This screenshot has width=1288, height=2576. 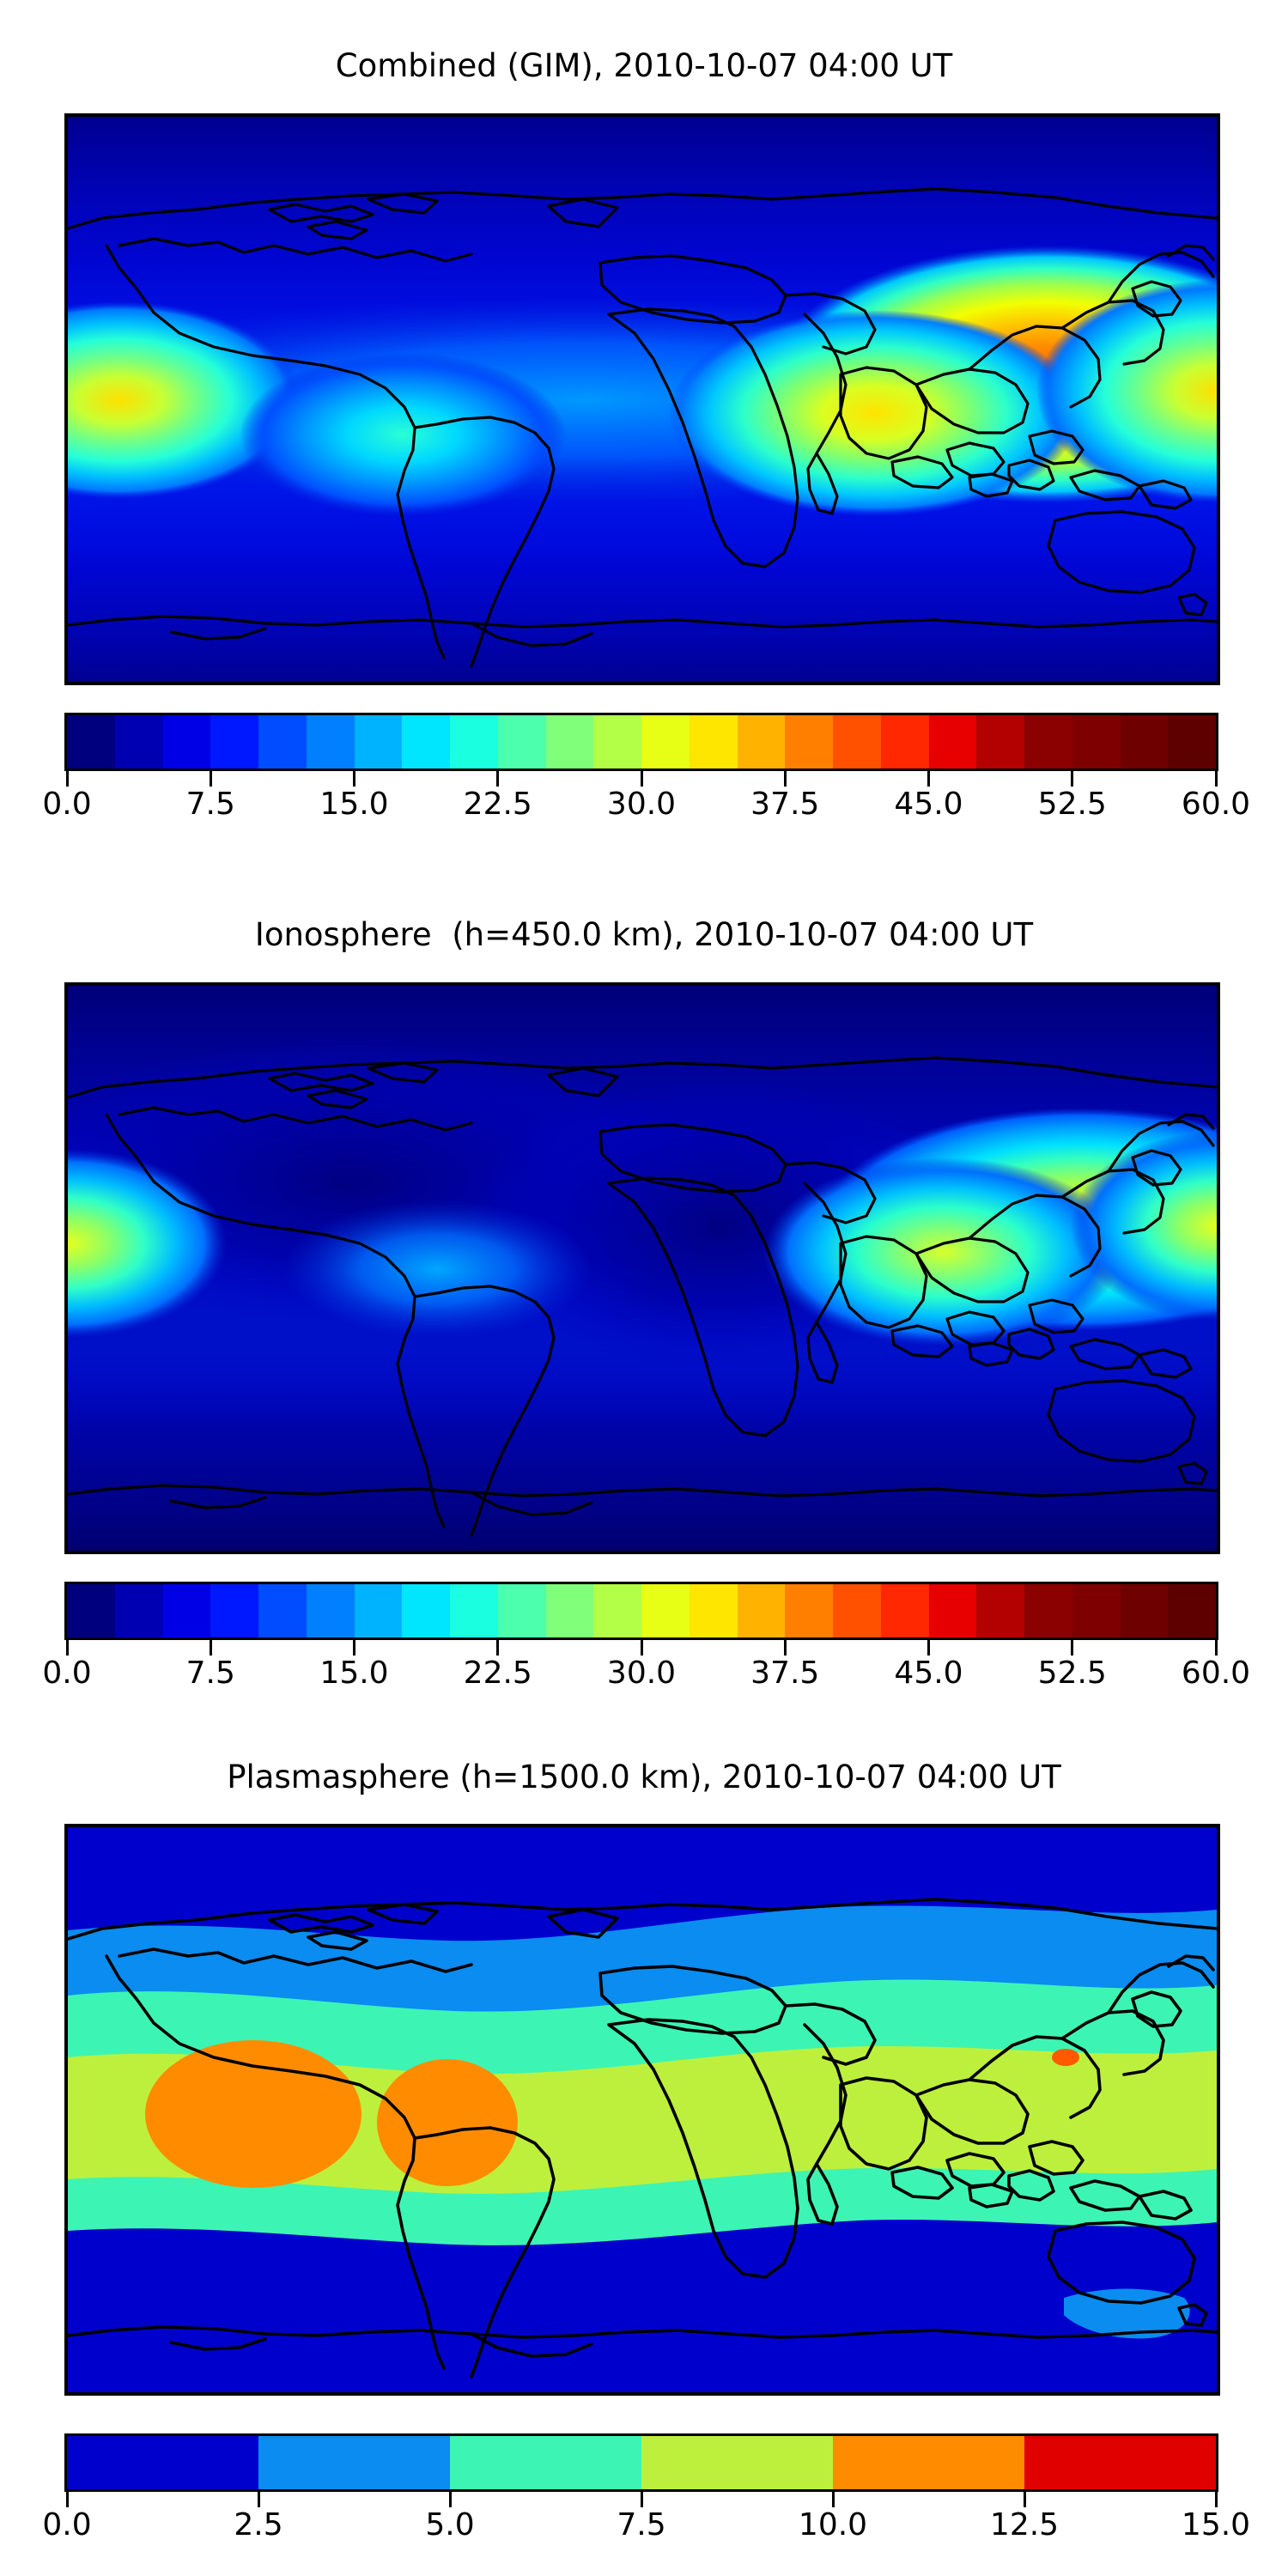 I want to click on colorbar-tick-label: 37.5, so click(x=785, y=804).